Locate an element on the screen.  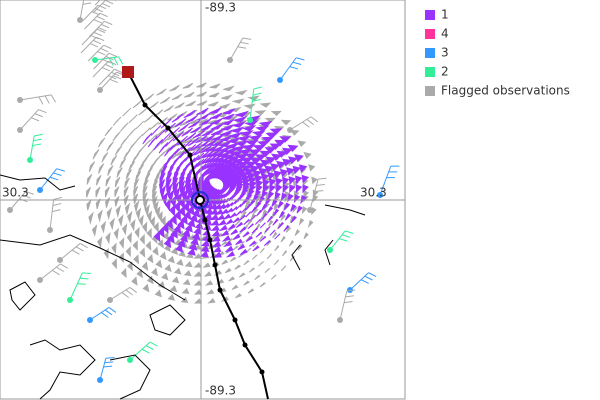
bottom-label: -89.3 is located at coordinates (220, 391).